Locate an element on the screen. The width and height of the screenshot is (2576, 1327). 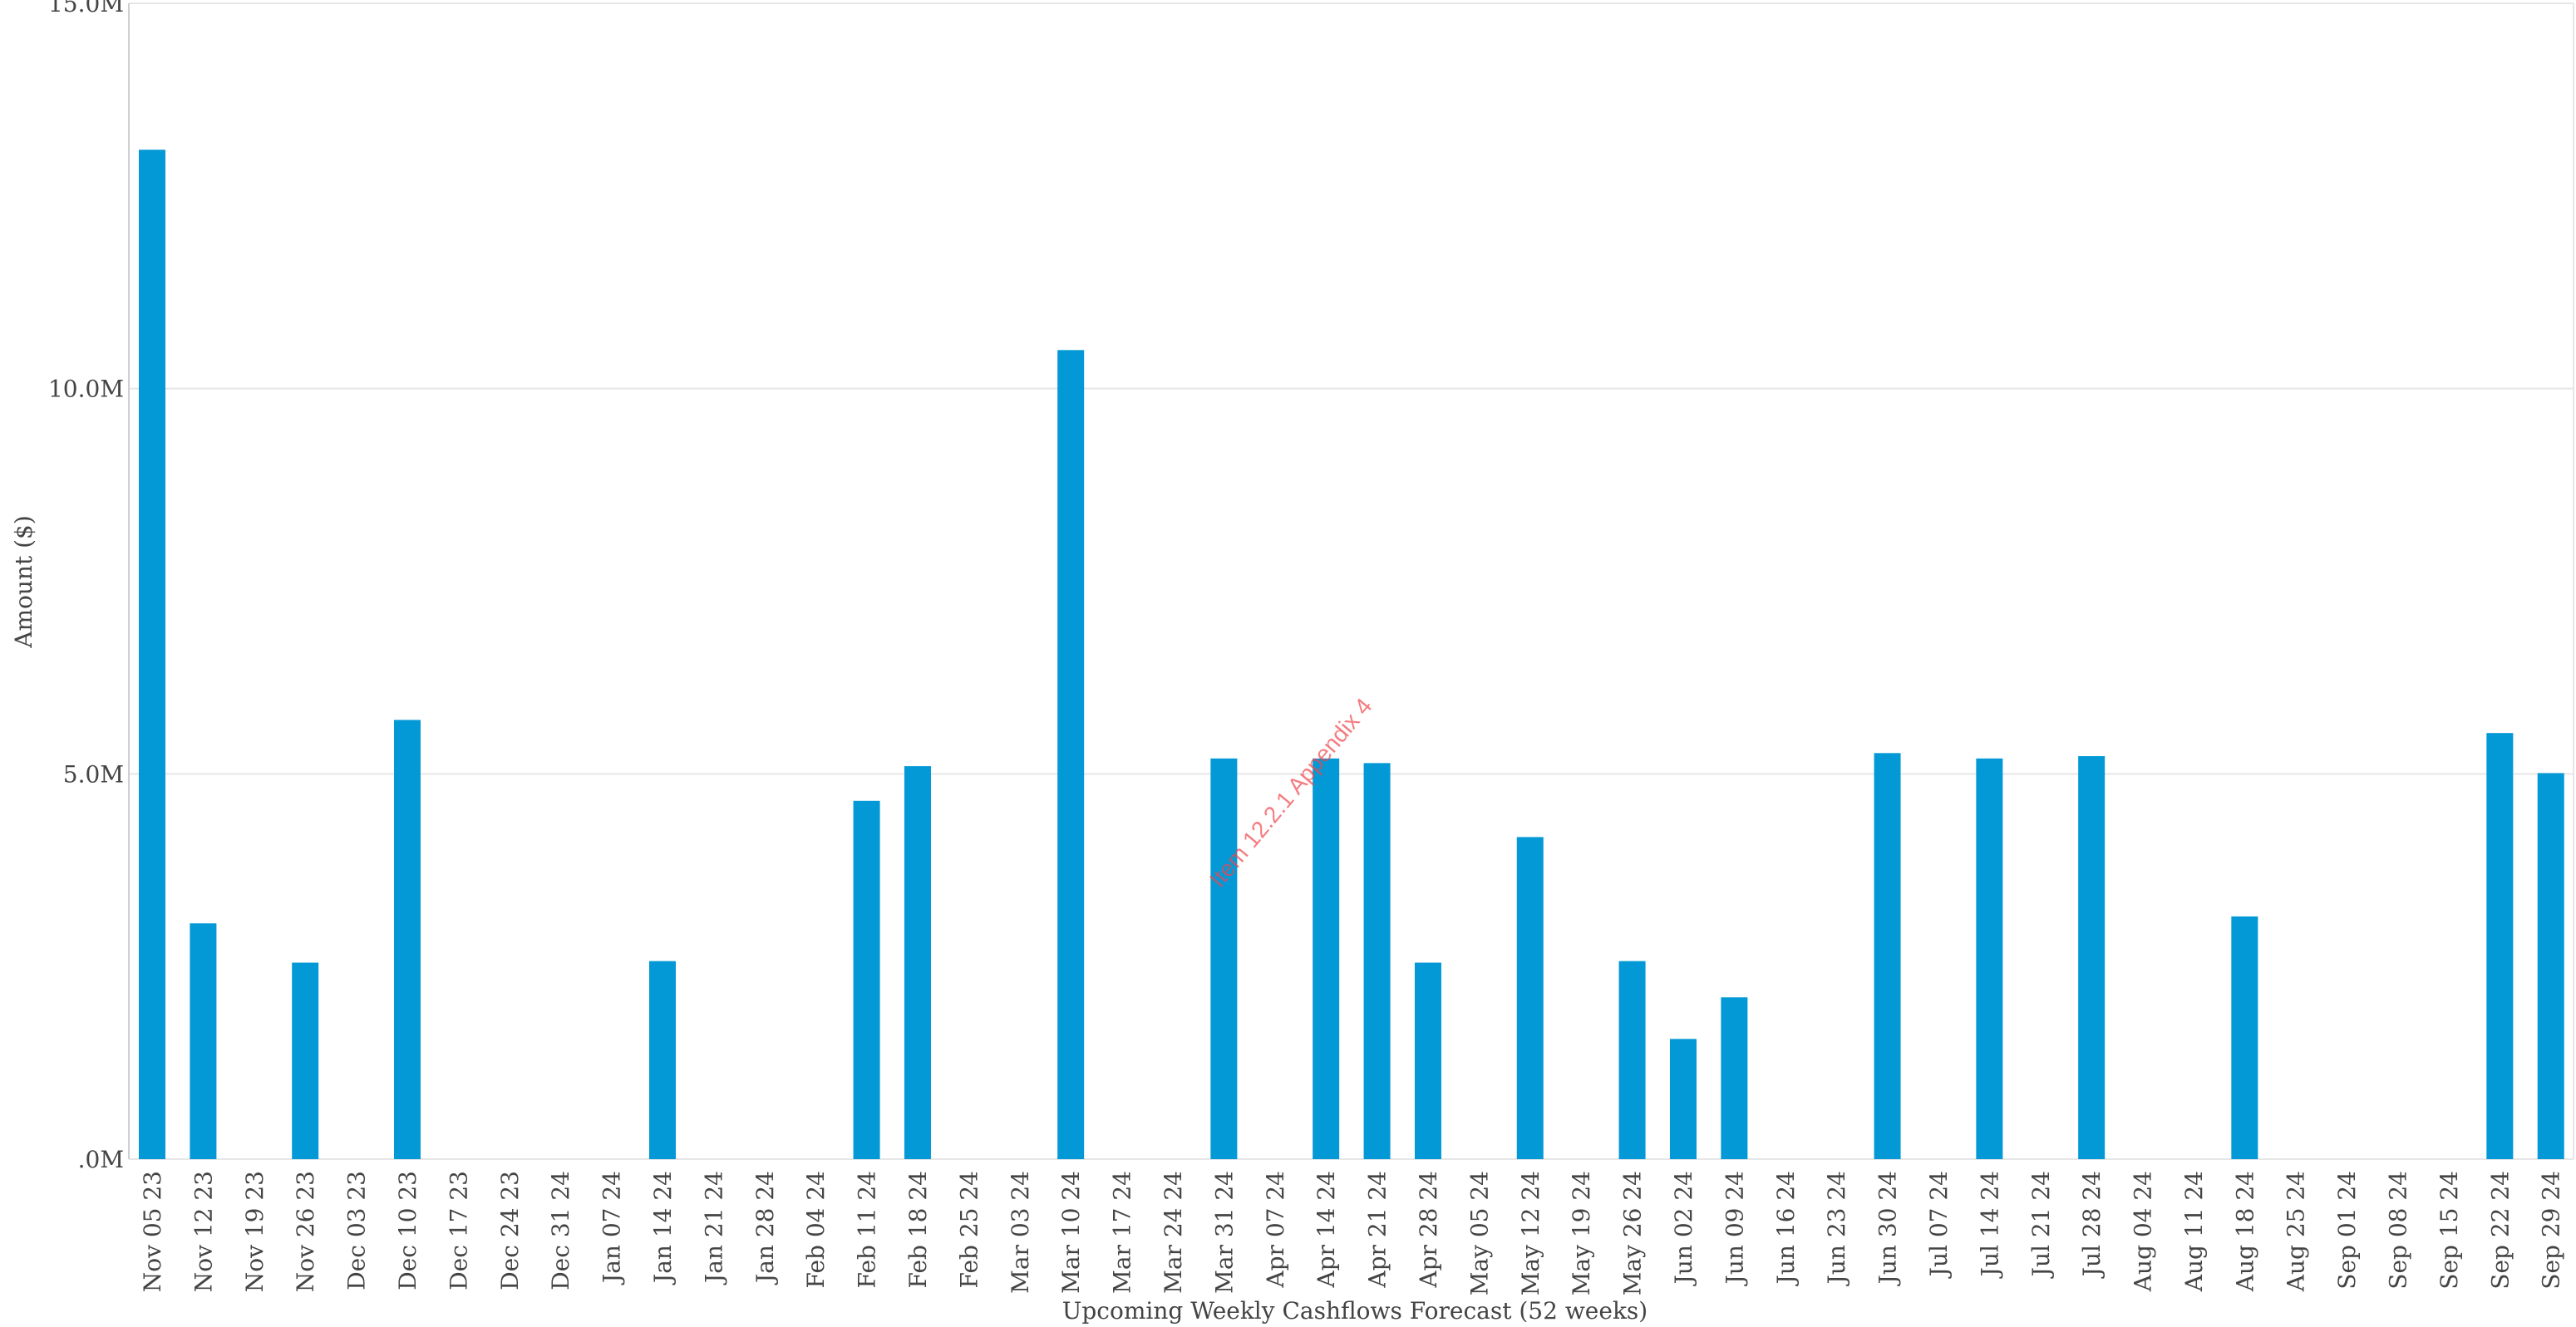
x-tick-label: May 05 24 is located at coordinates (1479, 1233).